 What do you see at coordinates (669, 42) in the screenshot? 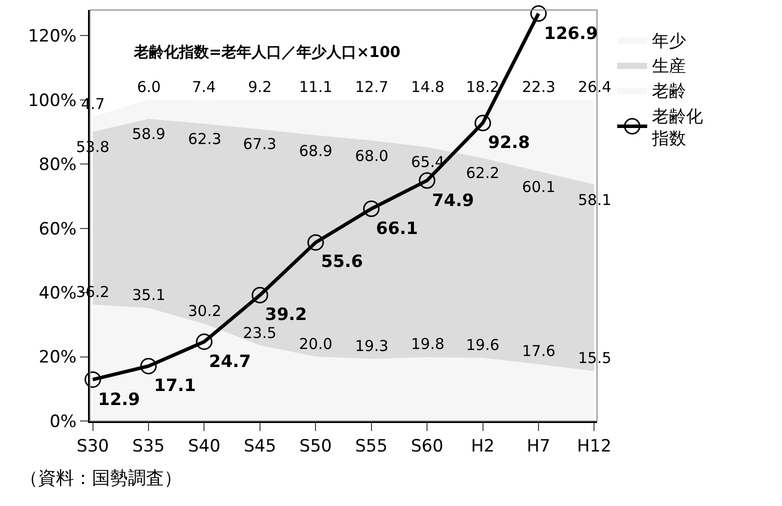
I see `legend-label: 年少` at bounding box center [669, 42].